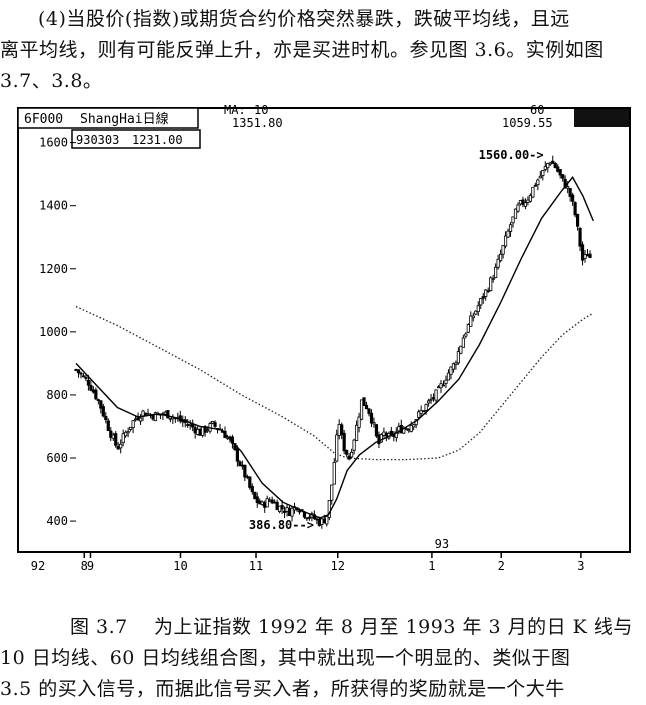 The height and width of the screenshot is (705, 646). Describe the element at coordinates (393, 627) in the screenshot. I see `caption-line-1-text: 为上证指数 1992 年 8 月至 1993 年 3 月的日 K 线与` at that location.